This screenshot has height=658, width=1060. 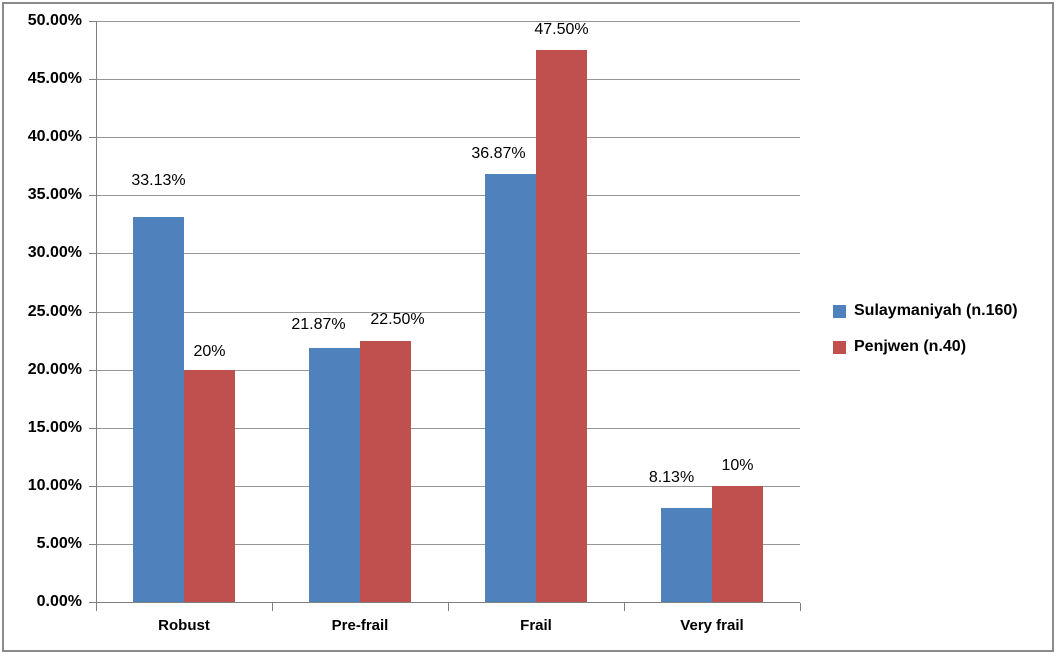 What do you see at coordinates (318, 324) in the screenshot?
I see `data-label: 21.87%` at bounding box center [318, 324].